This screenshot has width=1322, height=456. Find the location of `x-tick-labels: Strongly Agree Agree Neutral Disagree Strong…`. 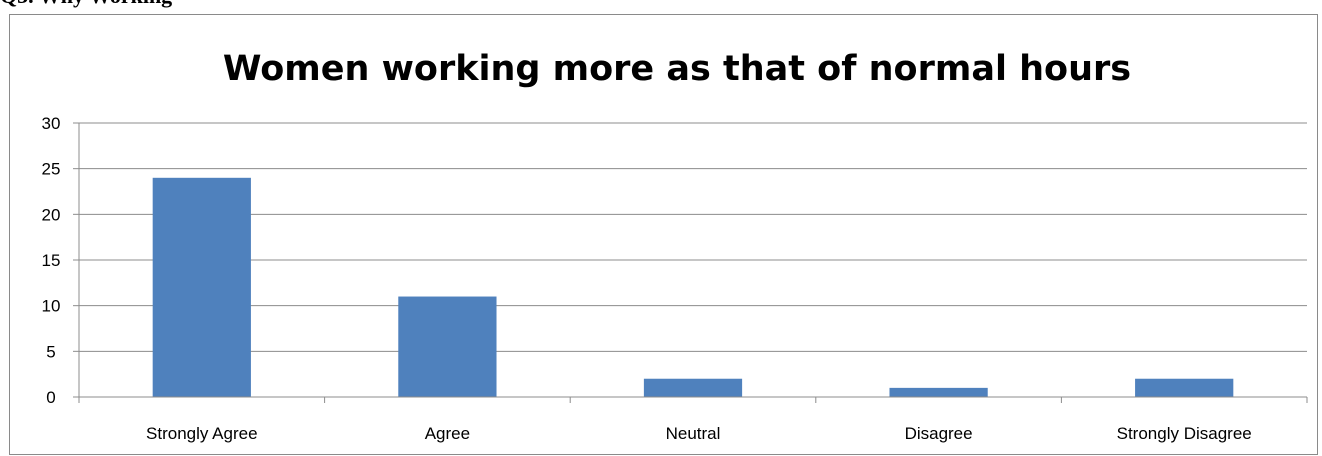

x-tick-labels: Strongly Agree Agree Neutral Disagree Strong… is located at coordinates (699, 433).